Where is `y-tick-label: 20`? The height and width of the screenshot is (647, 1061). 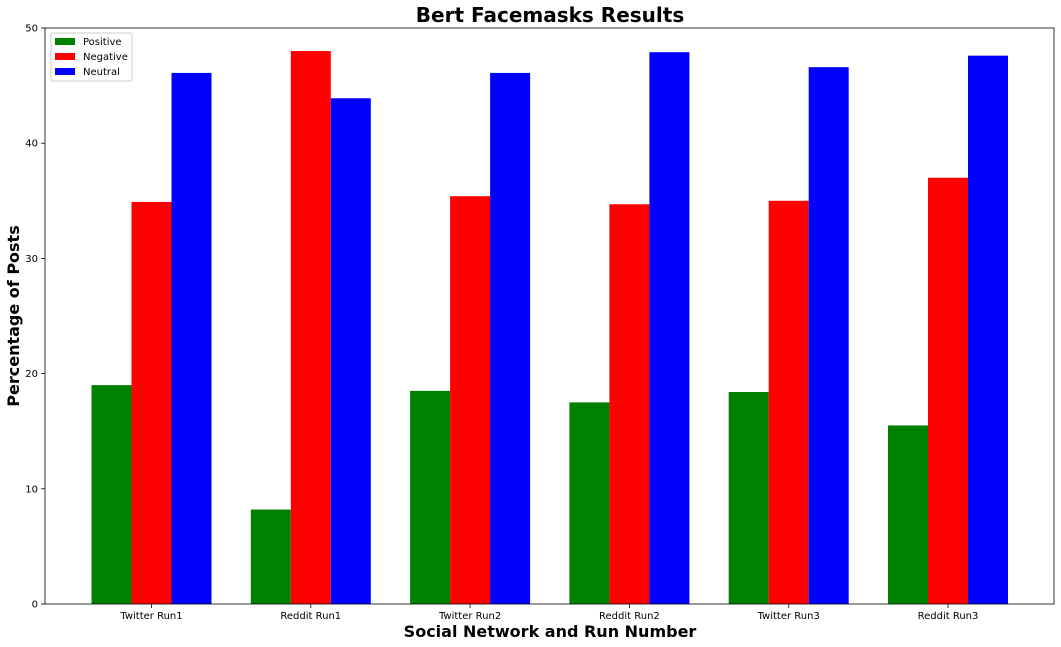
y-tick-label: 20 is located at coordinates (31, 374).